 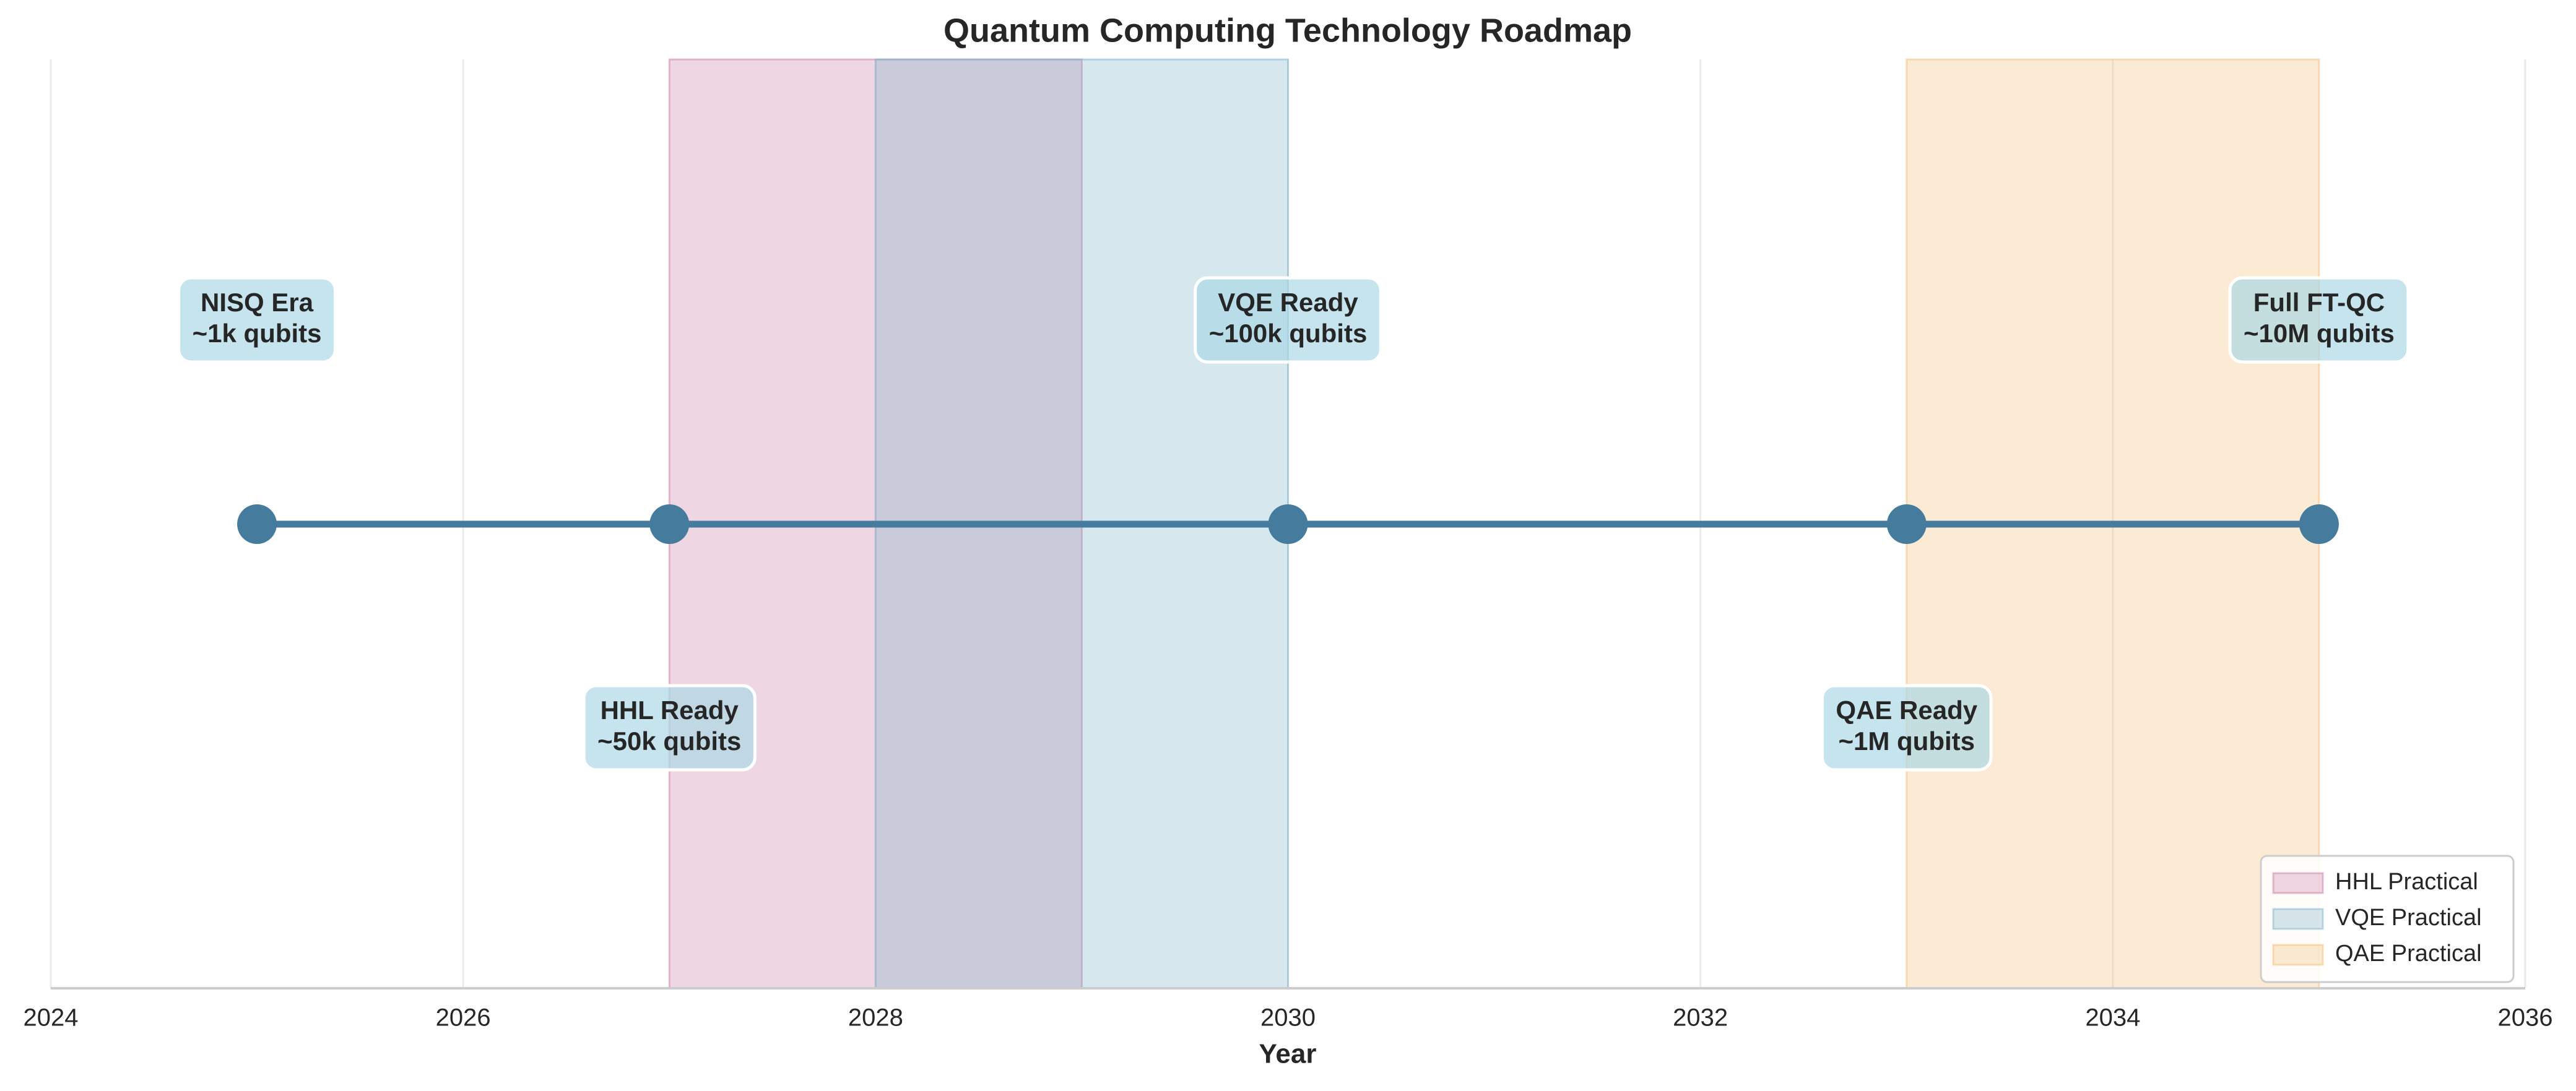 I want to click on milestone-annotation: NISQ Era~1k qubits, so click(x=257, y=320).